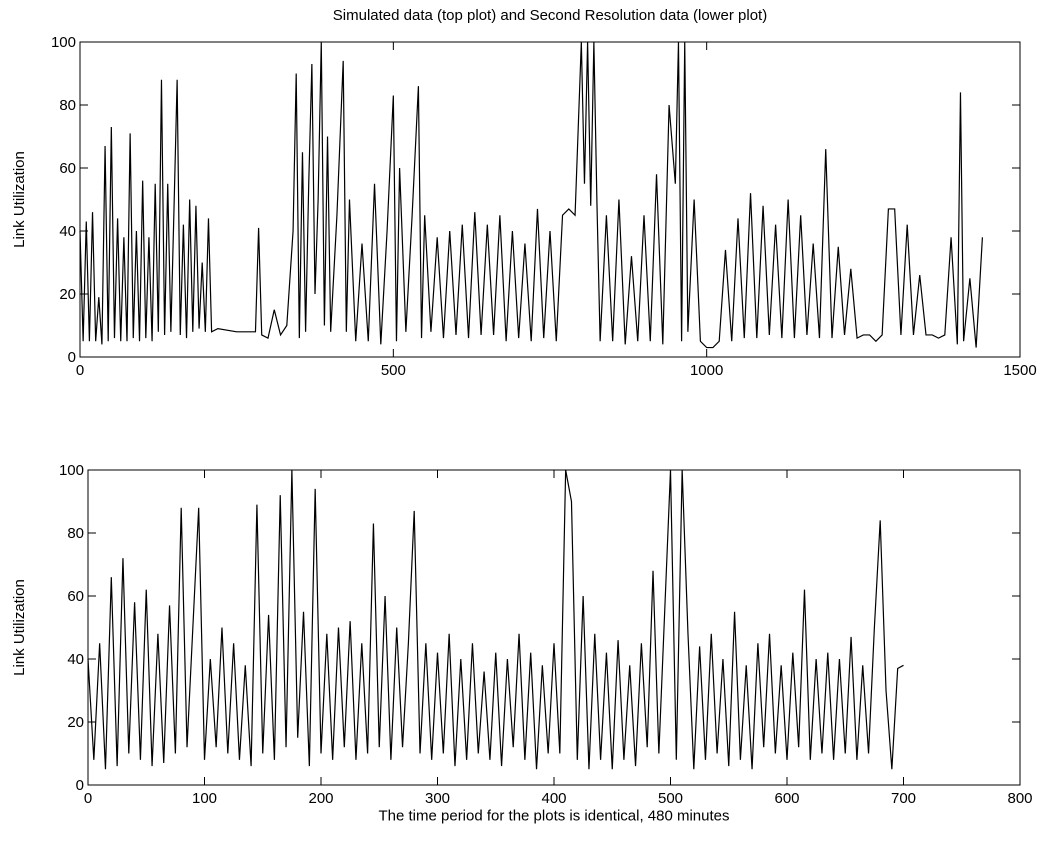  What do you see at coordinates (903, 798) in the screenshot?
I see `x-tick-label: 700` at bounding box center [903, 798].